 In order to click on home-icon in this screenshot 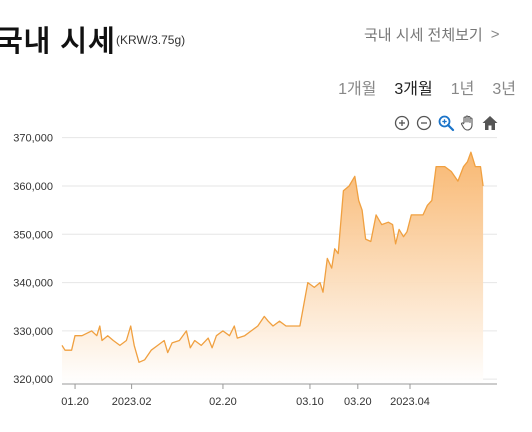, I will do `click(490, 123)`.